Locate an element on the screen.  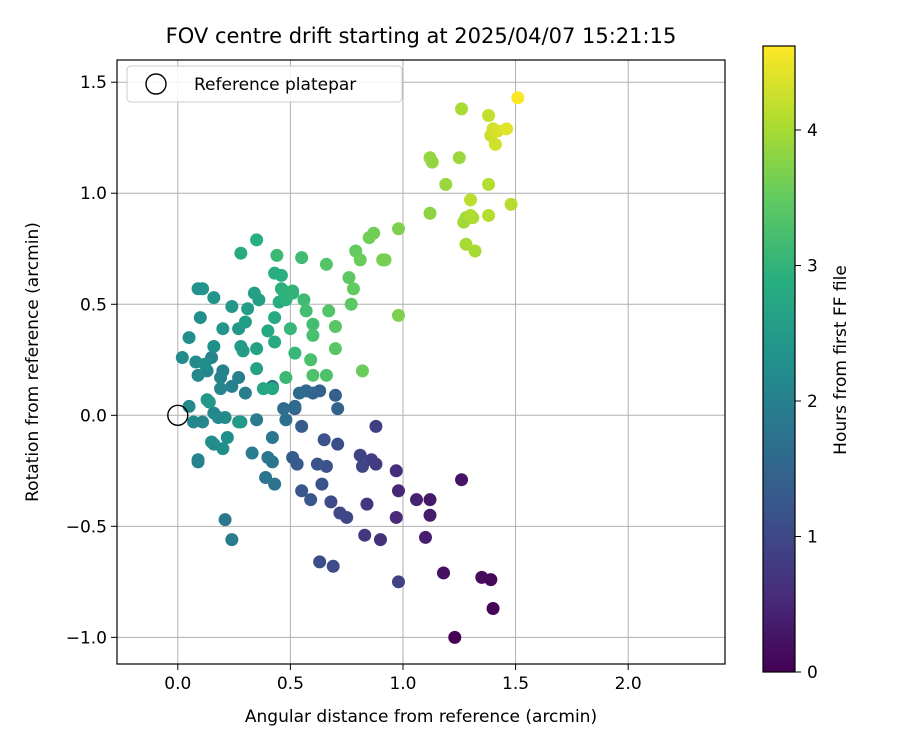
reference-point-marker is located at coordinates (178, 415).